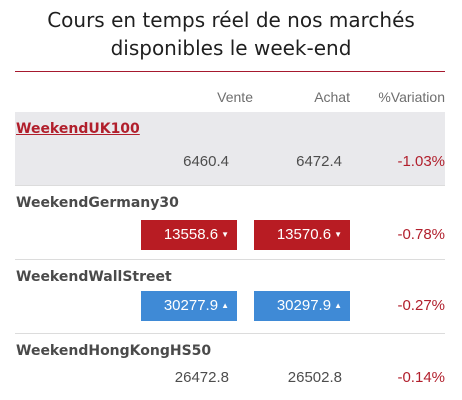  Describe the element at coordinates (235, 97) in the screenshot. I see `column-header-sell: Vente` at that location.